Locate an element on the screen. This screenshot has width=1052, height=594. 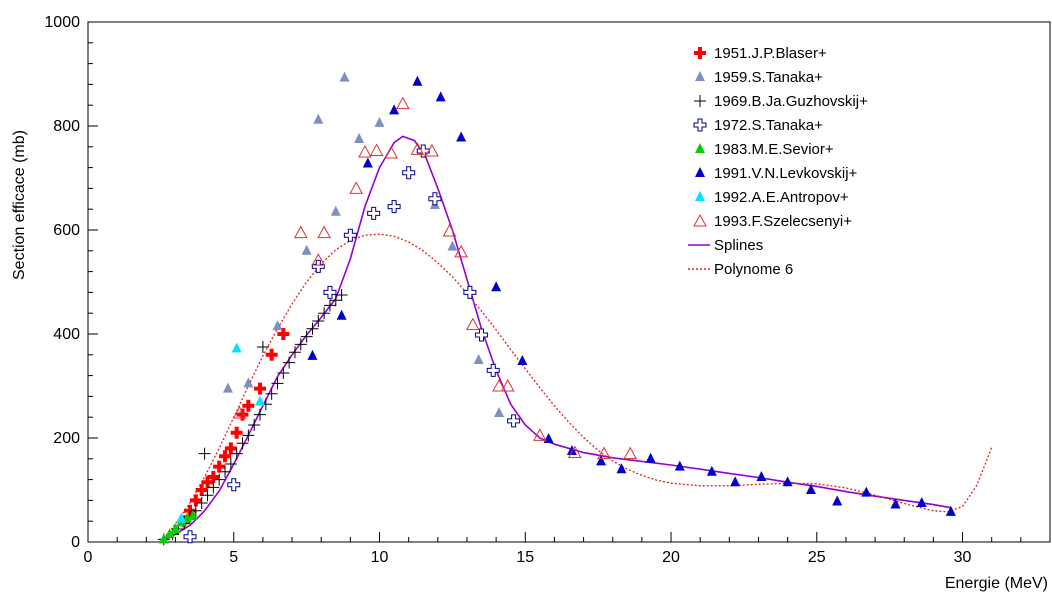
legend-swatch-1959-s-tanaka is located at coordinates (700, 76).